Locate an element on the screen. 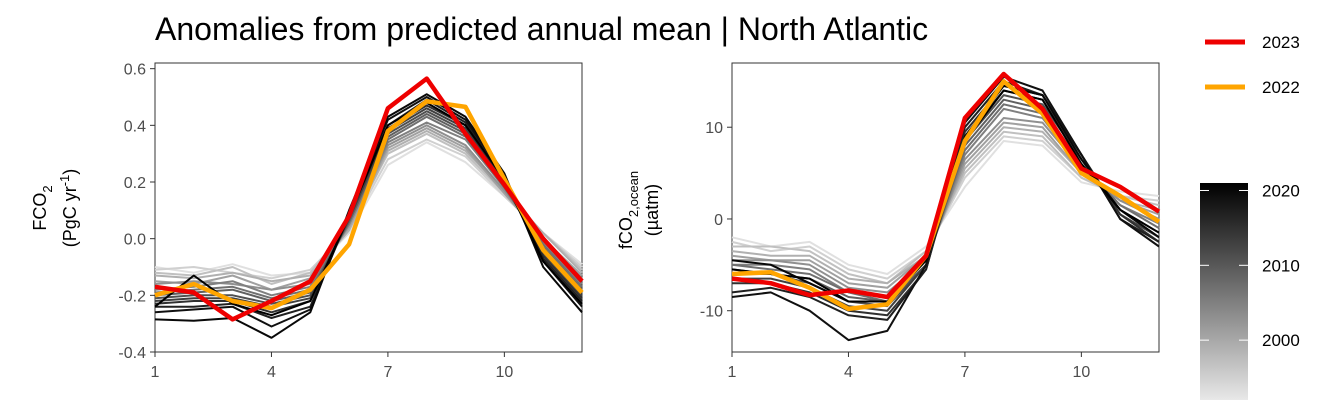 The image size is (1344, 403). y-axis: -10 0 10 is located at coordinates (716, 220).